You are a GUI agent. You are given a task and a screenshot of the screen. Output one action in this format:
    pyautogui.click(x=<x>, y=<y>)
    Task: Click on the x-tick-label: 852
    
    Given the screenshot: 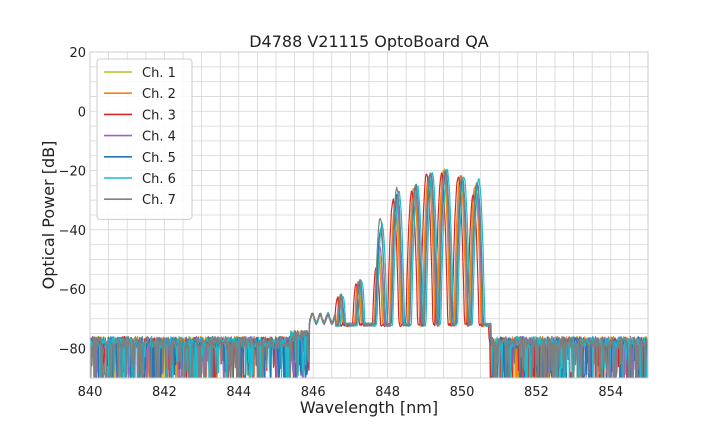 What is the action you would take?
    pyautogui.click(x=536, y=392)
    